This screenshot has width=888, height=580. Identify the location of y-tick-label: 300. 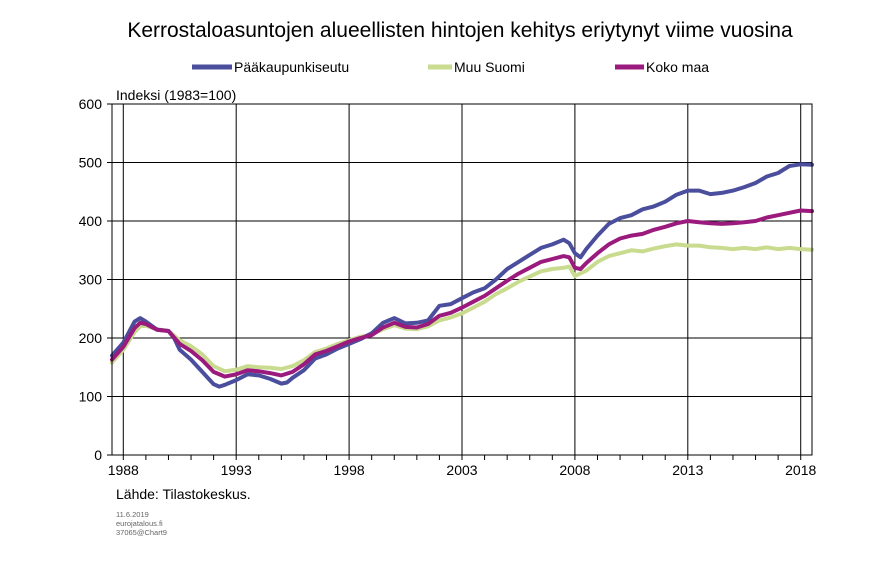
(91, 280).